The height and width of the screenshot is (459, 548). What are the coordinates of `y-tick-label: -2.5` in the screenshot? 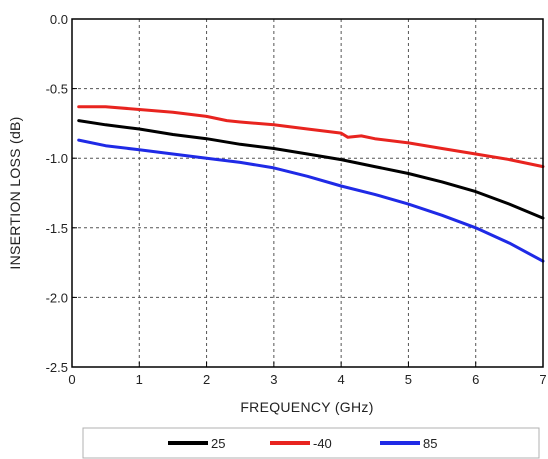 It's located at (57, 367).